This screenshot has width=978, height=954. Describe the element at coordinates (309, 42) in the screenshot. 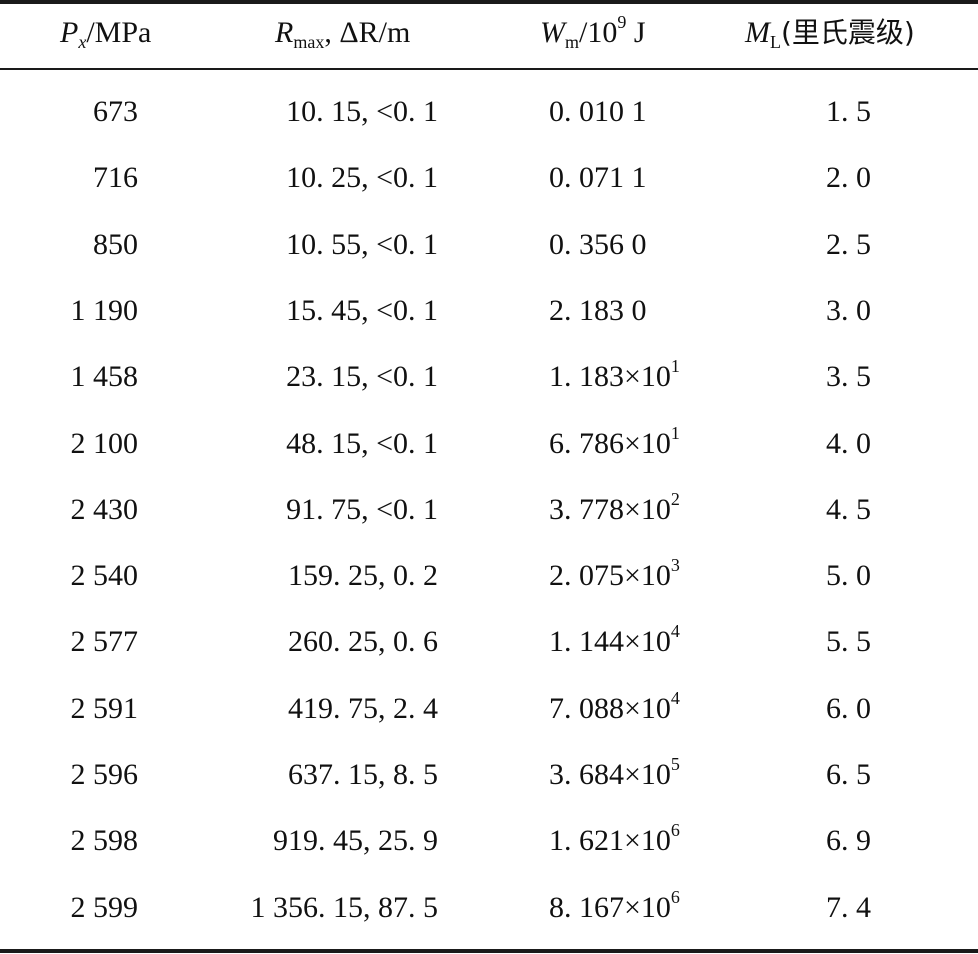

I see `header-r-subscript: max` at that location.